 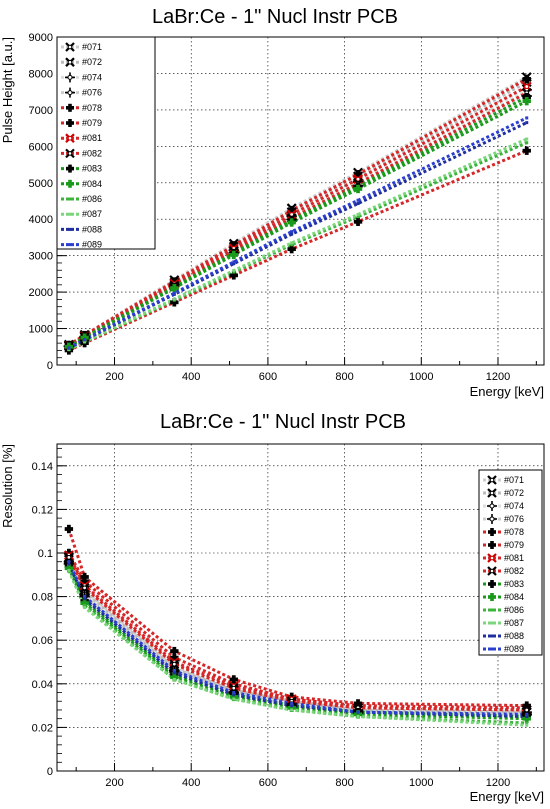 I want to click on pulse-height-x-tick-label: 400, so click(x=191, y=377).